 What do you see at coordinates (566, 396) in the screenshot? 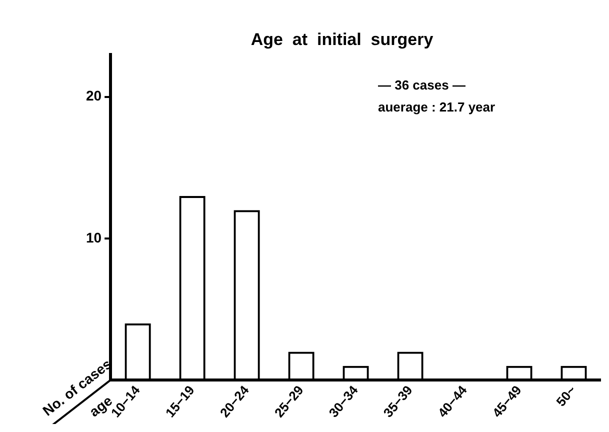
I see `x-tick-label: 50~` at bounding box center [566, 396].